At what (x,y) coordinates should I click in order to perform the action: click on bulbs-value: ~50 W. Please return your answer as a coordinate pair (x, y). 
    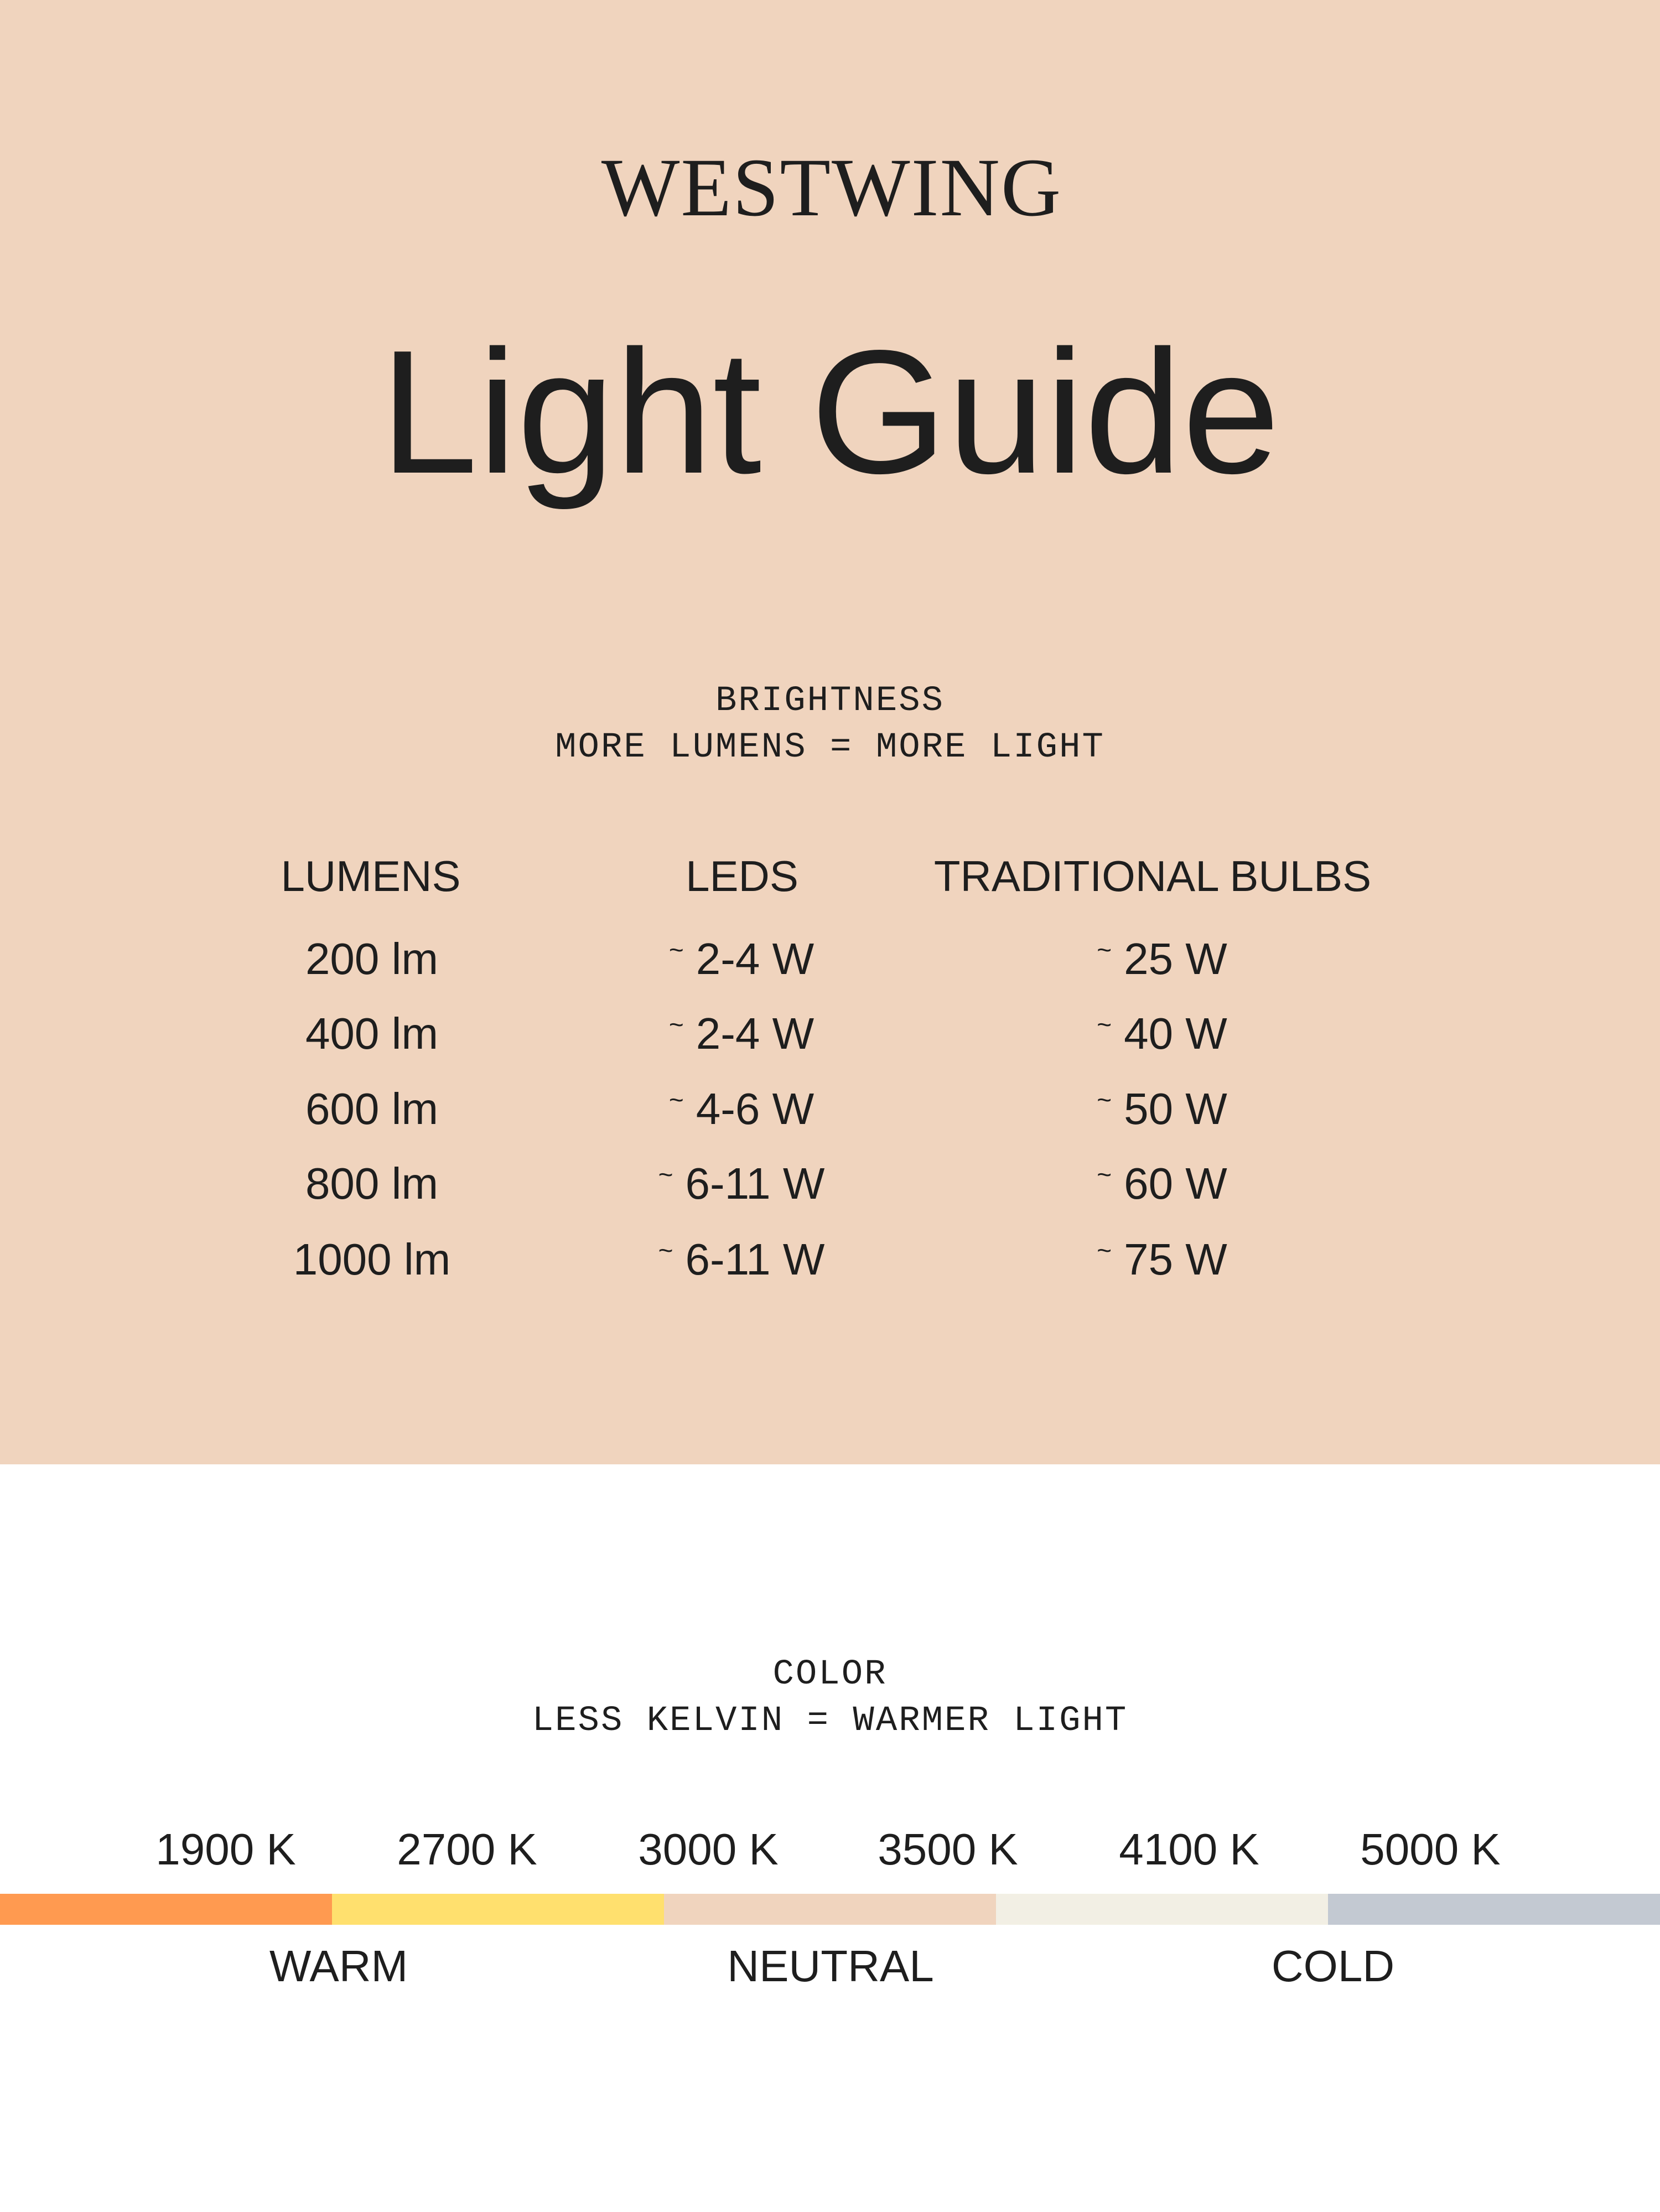
    Looking at the image, I should click on (1162, 1109).